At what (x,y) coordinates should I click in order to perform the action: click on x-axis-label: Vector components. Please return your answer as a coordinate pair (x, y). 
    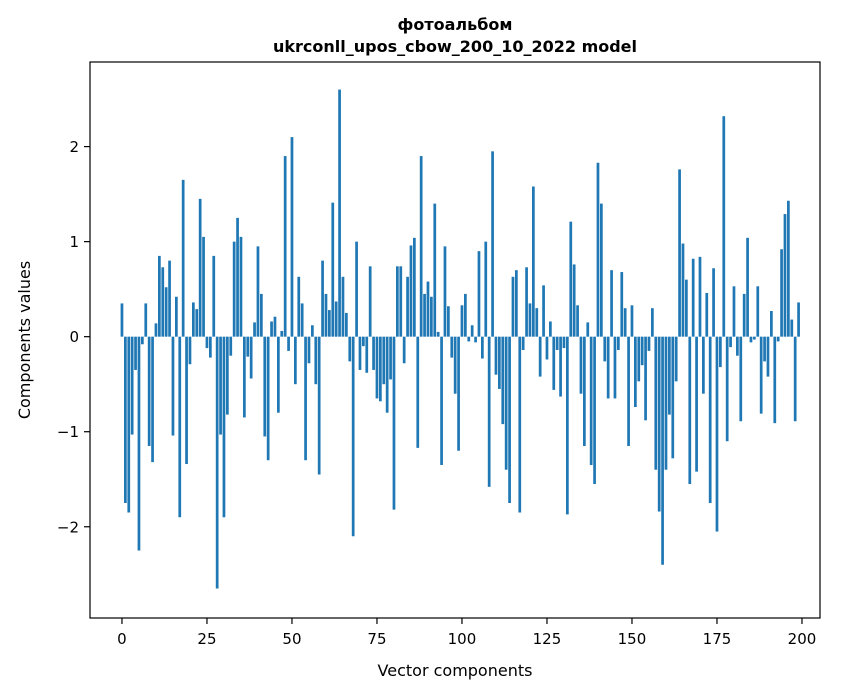
    Looking at the image, I should click on (455, 670).